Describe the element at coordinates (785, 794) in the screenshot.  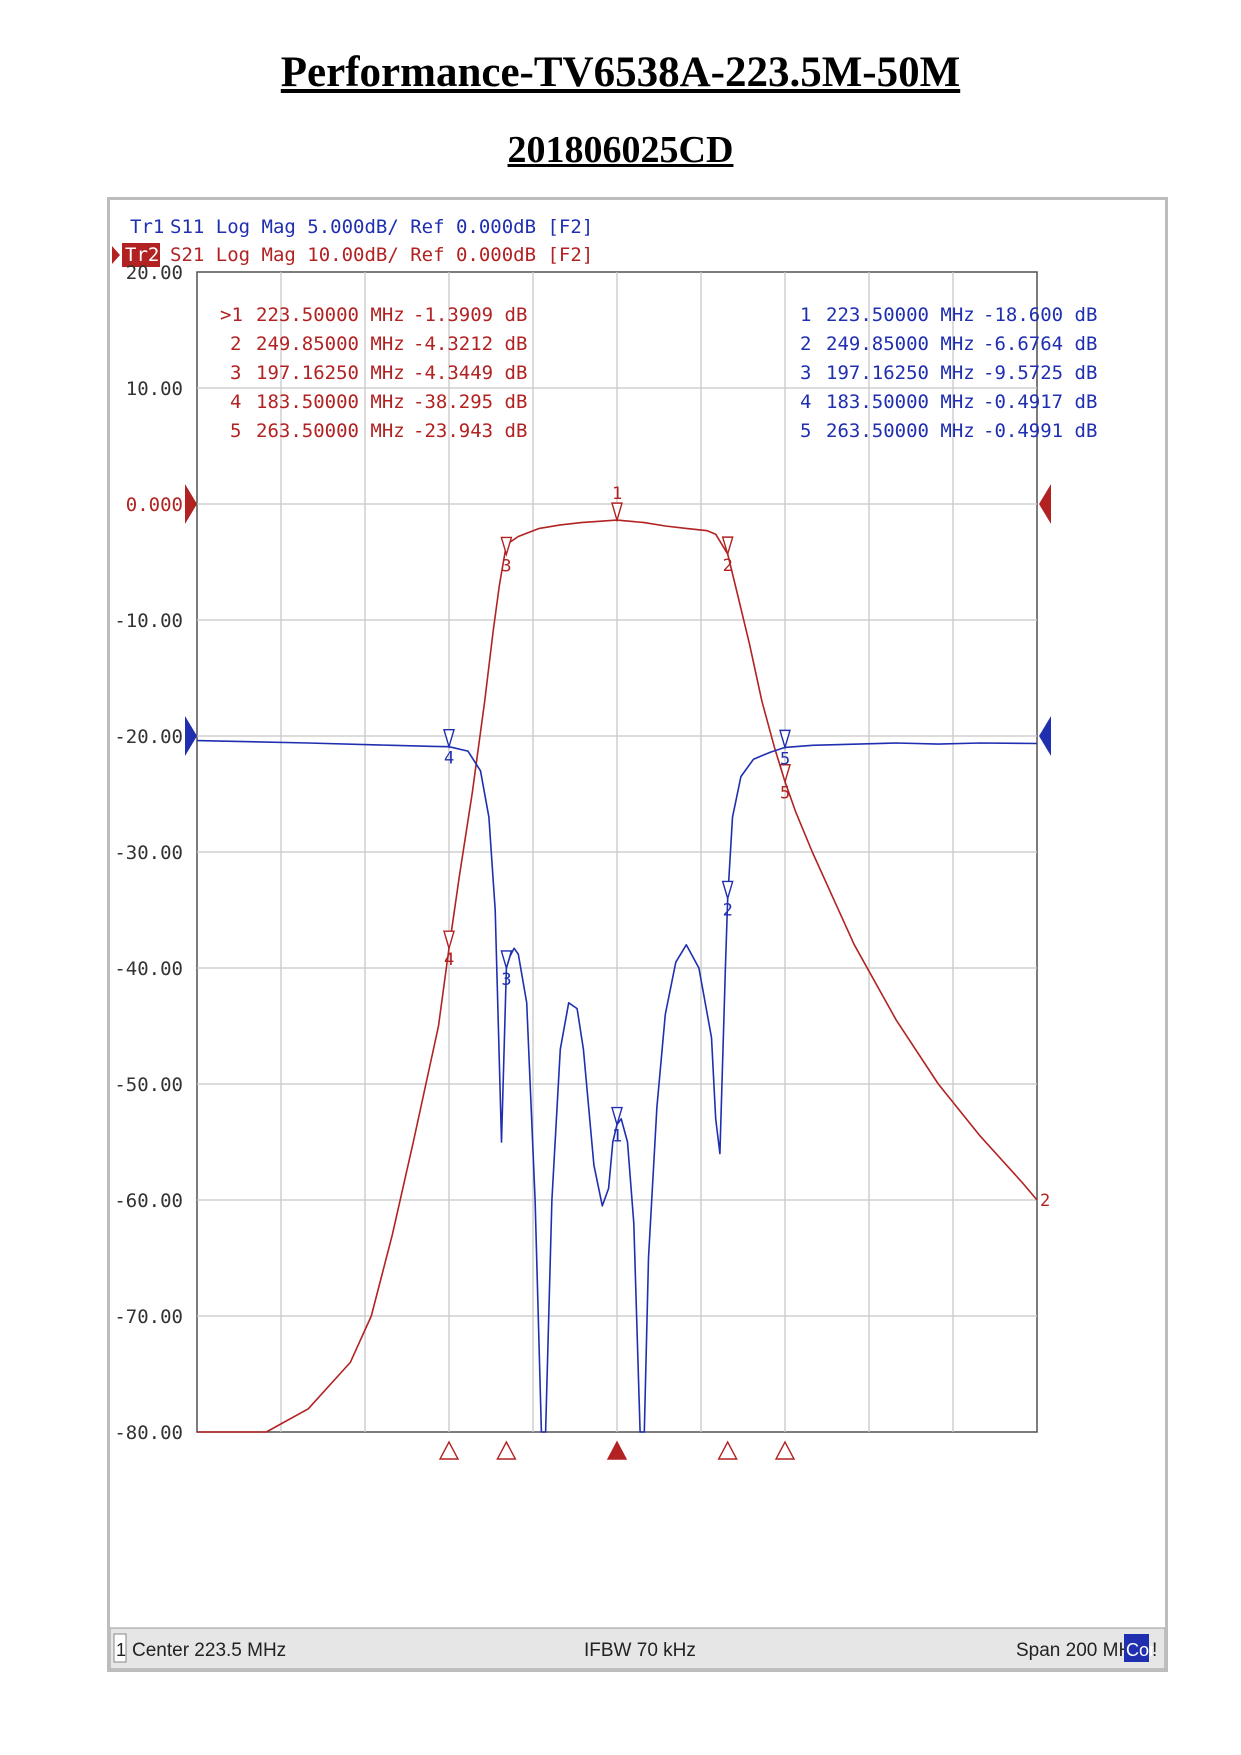
I see `s21-marker-5-label: 5` at that location.